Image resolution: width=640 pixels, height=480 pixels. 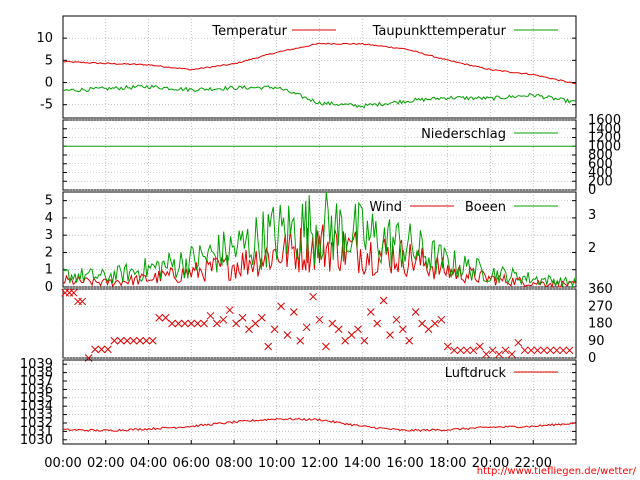 I want to click on legend-label: Luftdruck, so click(x=476, y=373).